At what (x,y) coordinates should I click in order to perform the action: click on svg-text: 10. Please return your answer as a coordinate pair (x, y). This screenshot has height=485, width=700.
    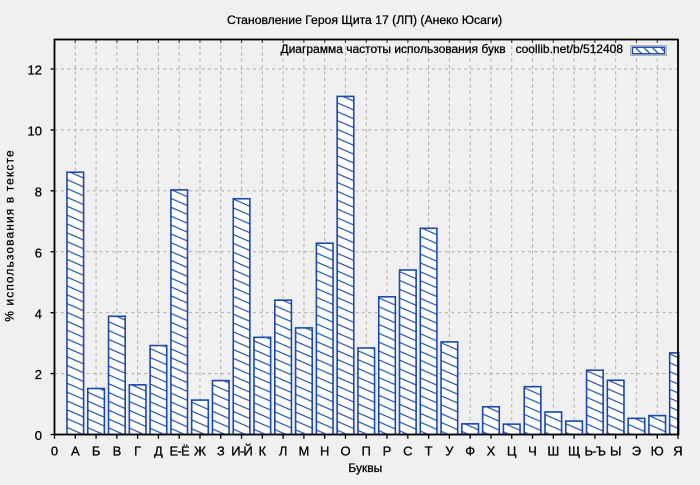
    Looking at the image, I should click on (35, 131).